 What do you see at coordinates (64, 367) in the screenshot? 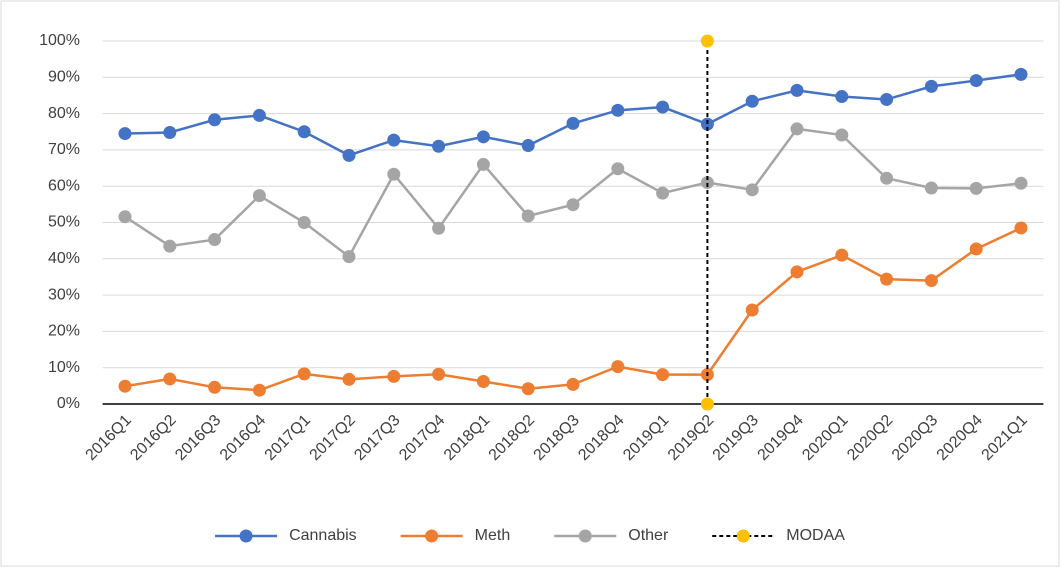
I see `y-tick-label: 10%` at bounding box center [64, 367].